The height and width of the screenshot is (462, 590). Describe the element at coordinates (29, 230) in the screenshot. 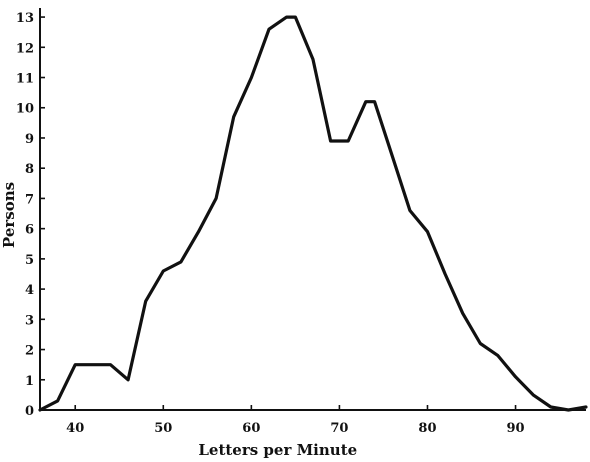

I see `y-tick-label: 6` at that location.